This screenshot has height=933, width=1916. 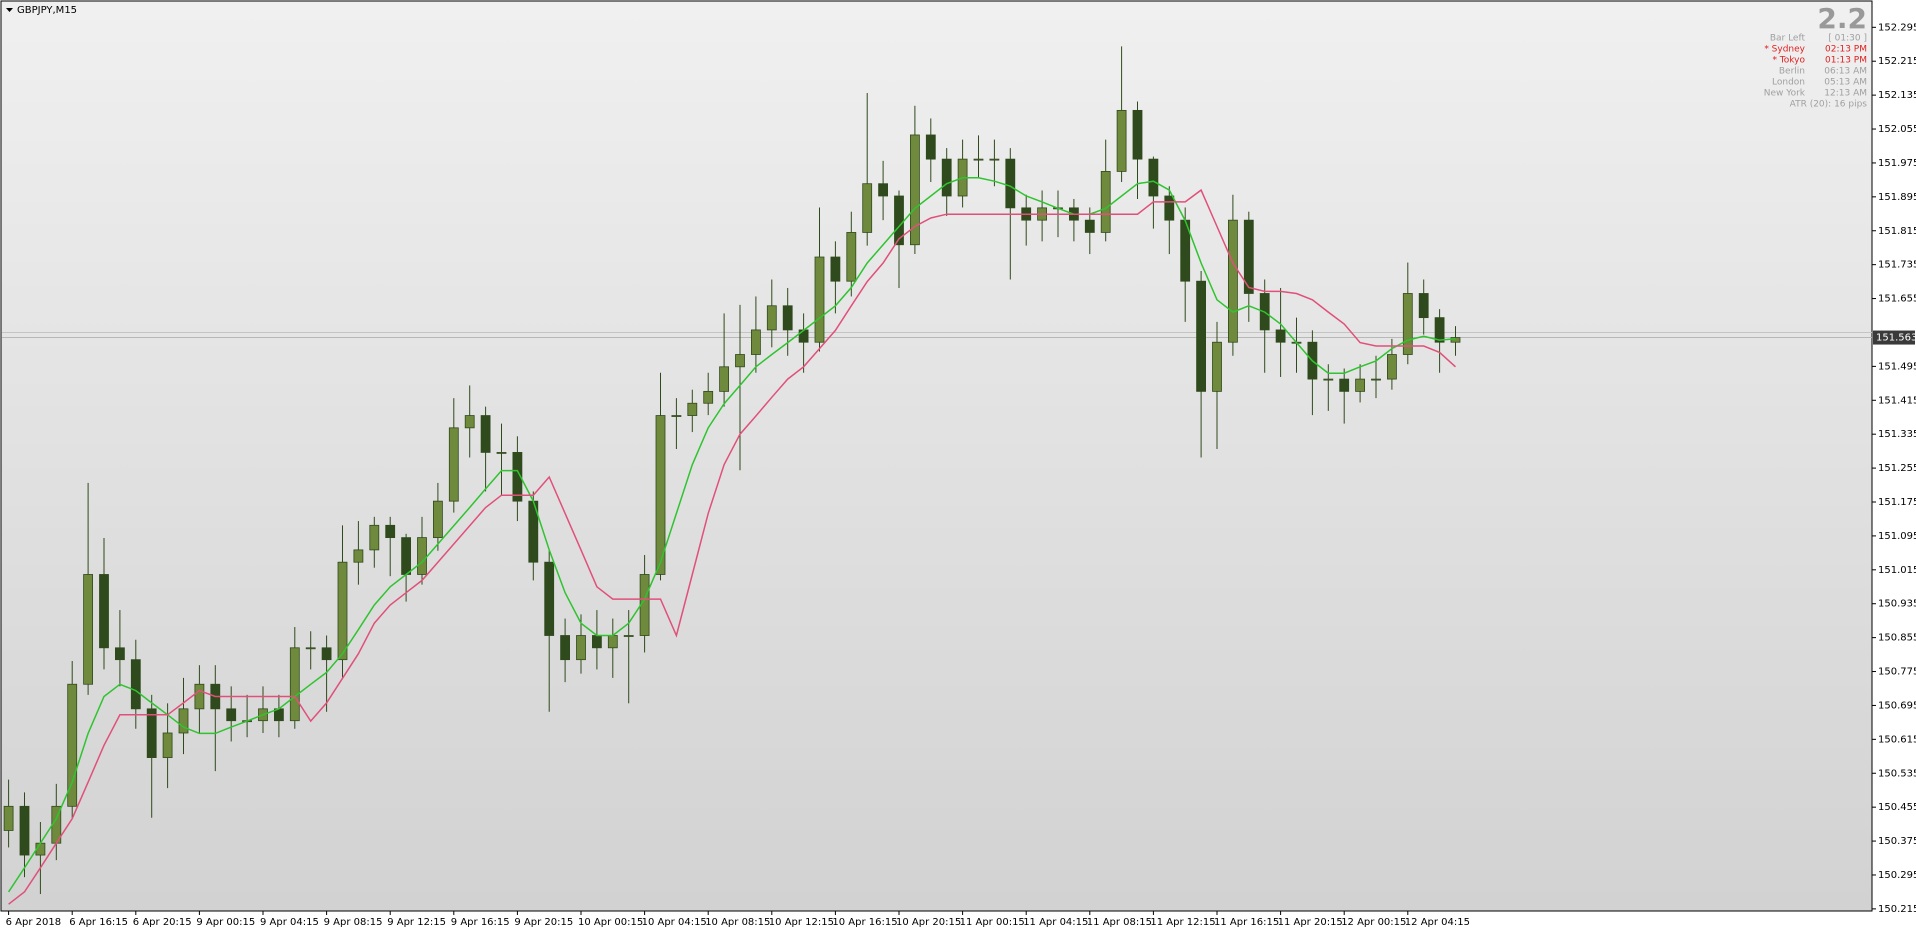 I want to click on chart-title: GBPJPY,M15, so click(x=47, y=10).